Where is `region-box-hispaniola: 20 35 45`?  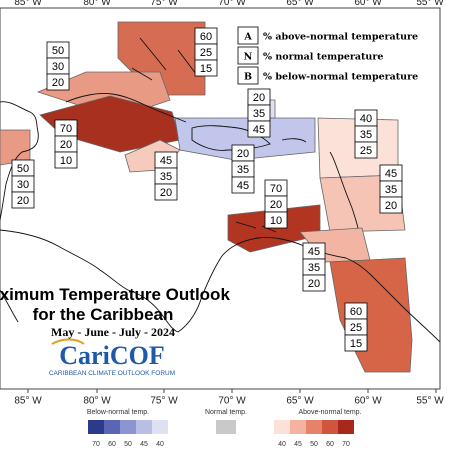
region-box-hispaniola: 20 35 45 is located at coordinates (243, 169).